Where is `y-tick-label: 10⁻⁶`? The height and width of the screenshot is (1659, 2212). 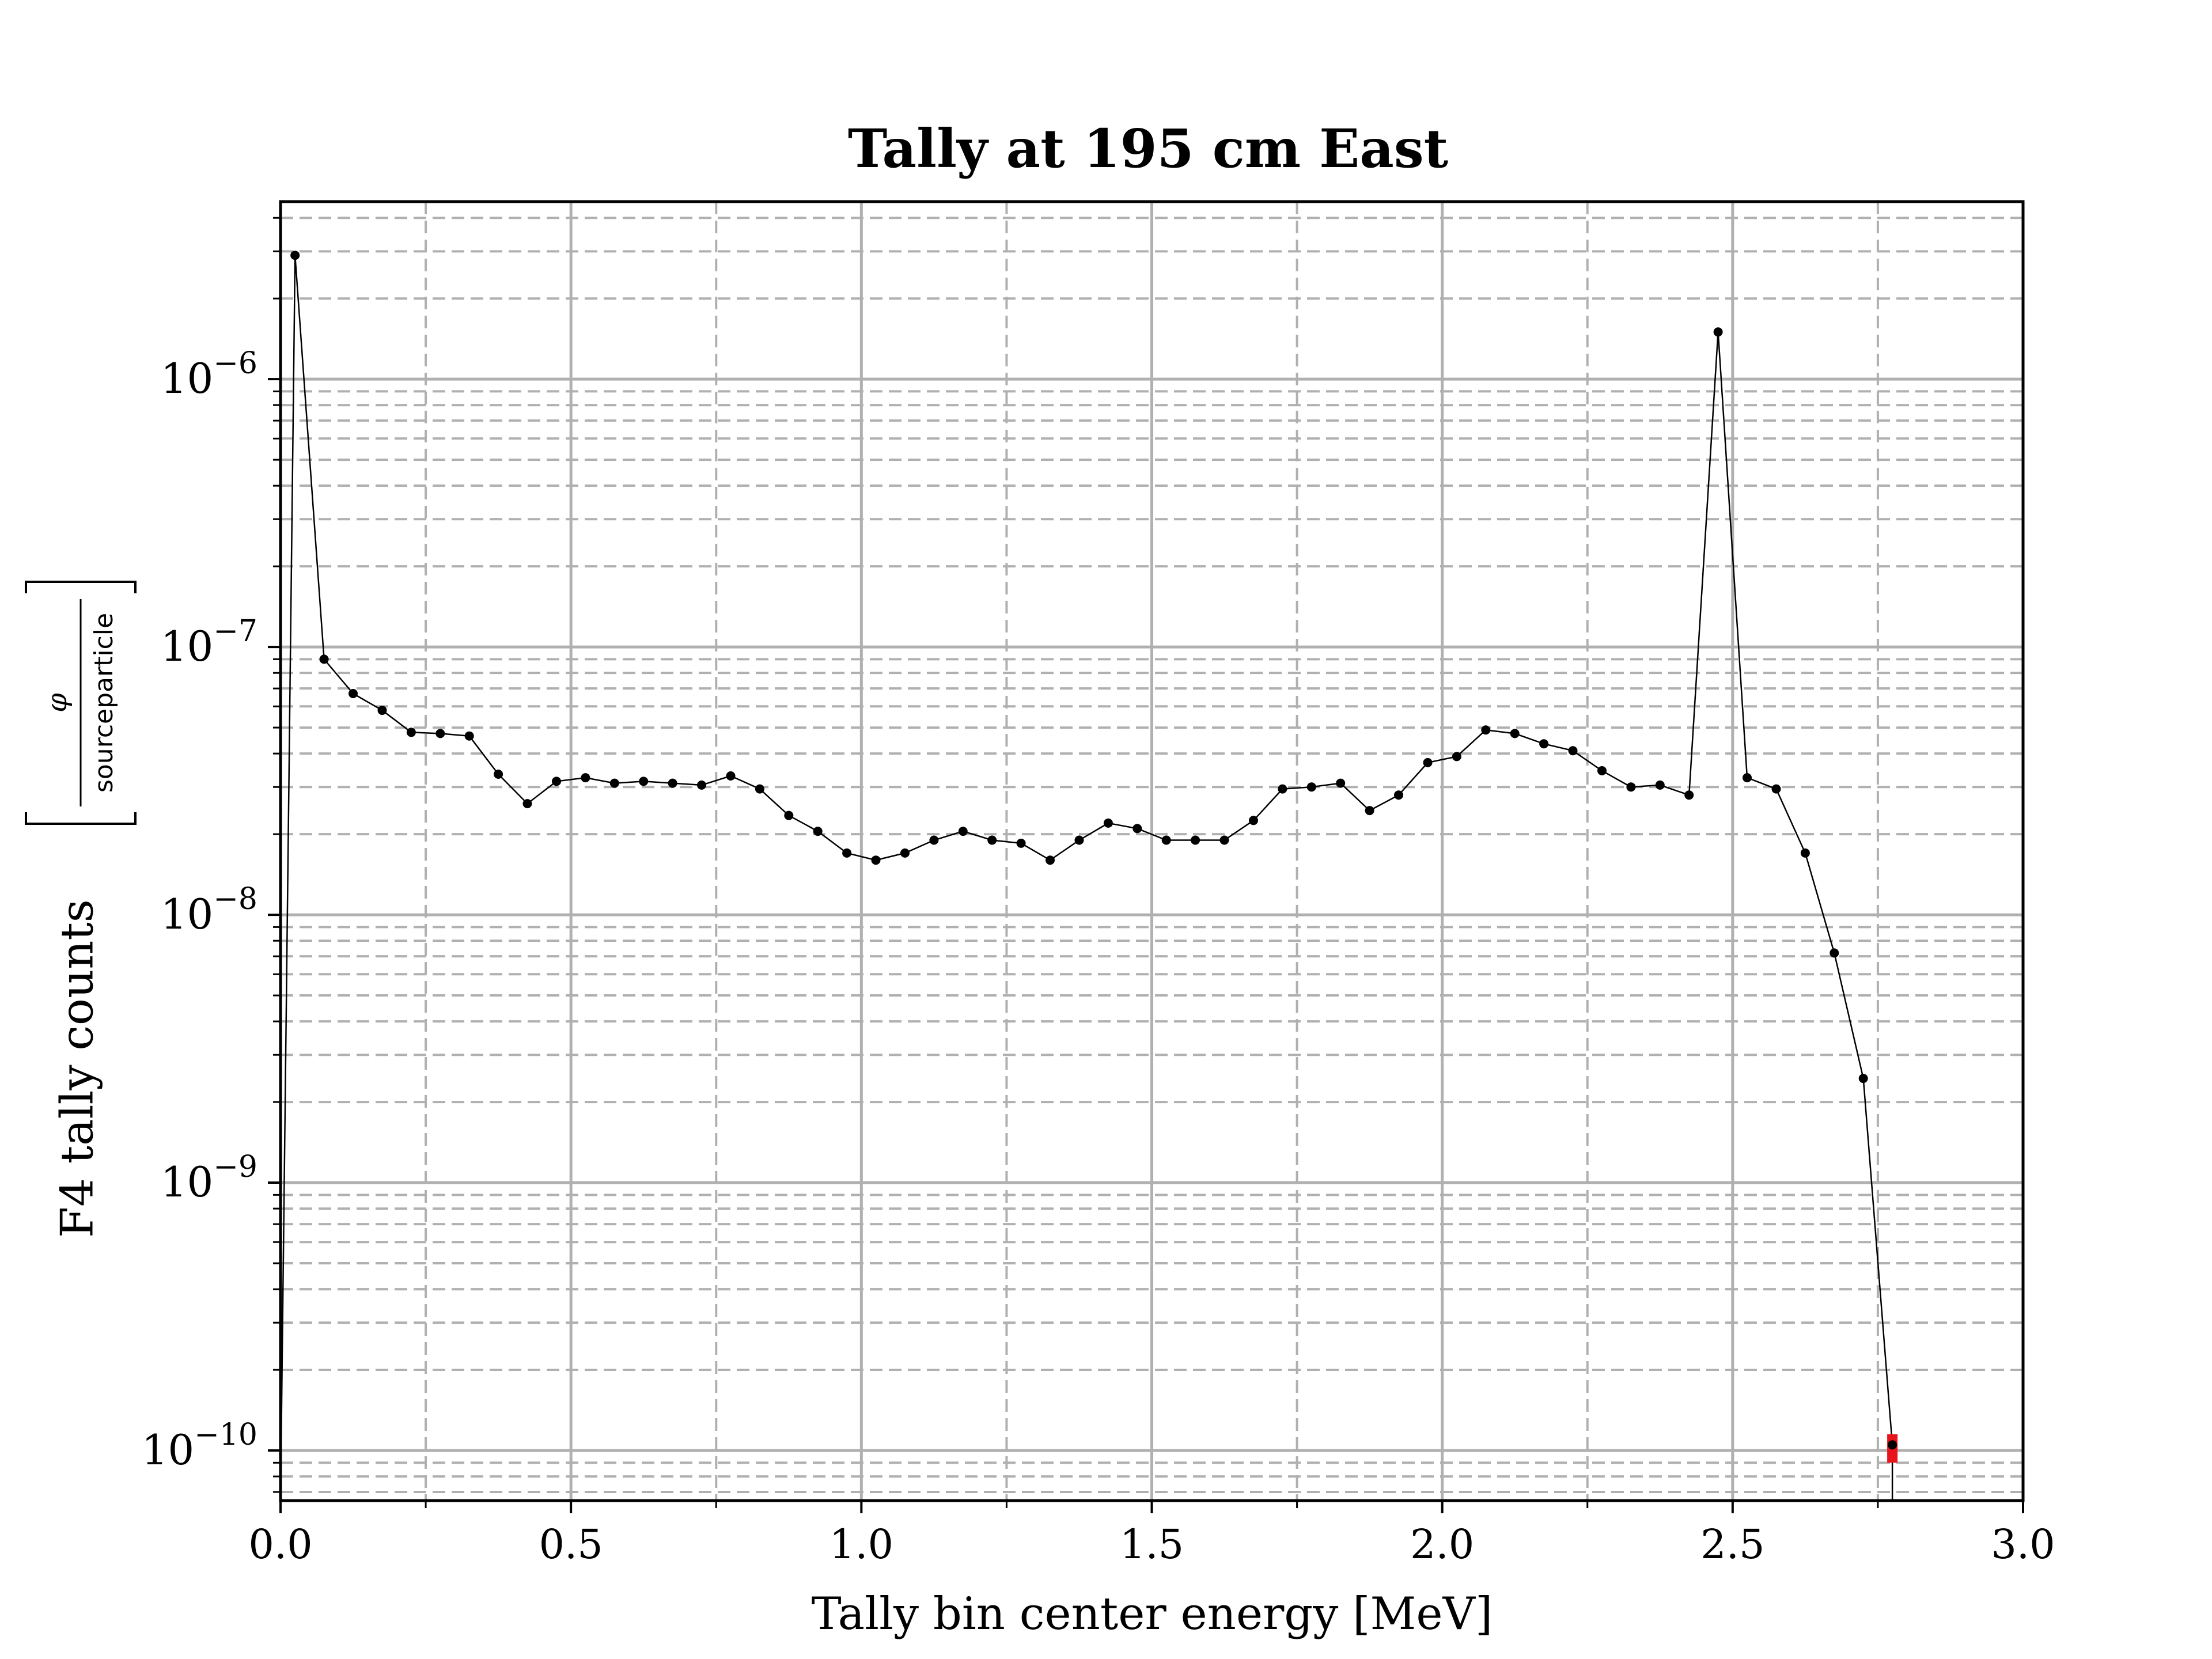 y-tick-label: 10⁻⁶ is located at coordinates (209, 374).